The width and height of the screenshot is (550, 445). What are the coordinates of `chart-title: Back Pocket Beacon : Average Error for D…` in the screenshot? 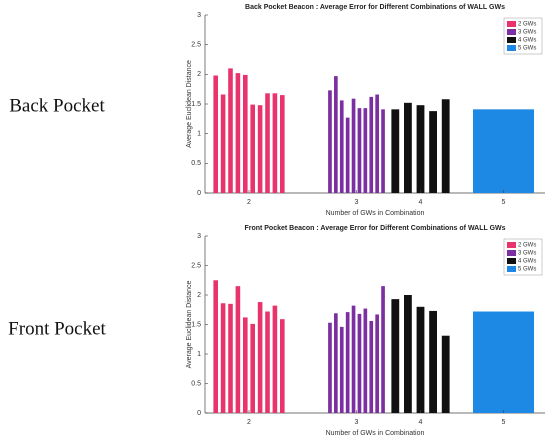 It's located at (375, 7).